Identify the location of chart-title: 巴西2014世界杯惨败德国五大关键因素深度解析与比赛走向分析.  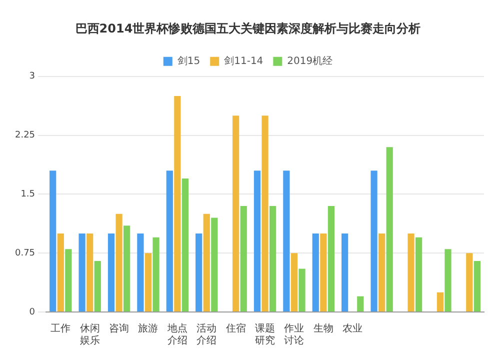
(248, 28).